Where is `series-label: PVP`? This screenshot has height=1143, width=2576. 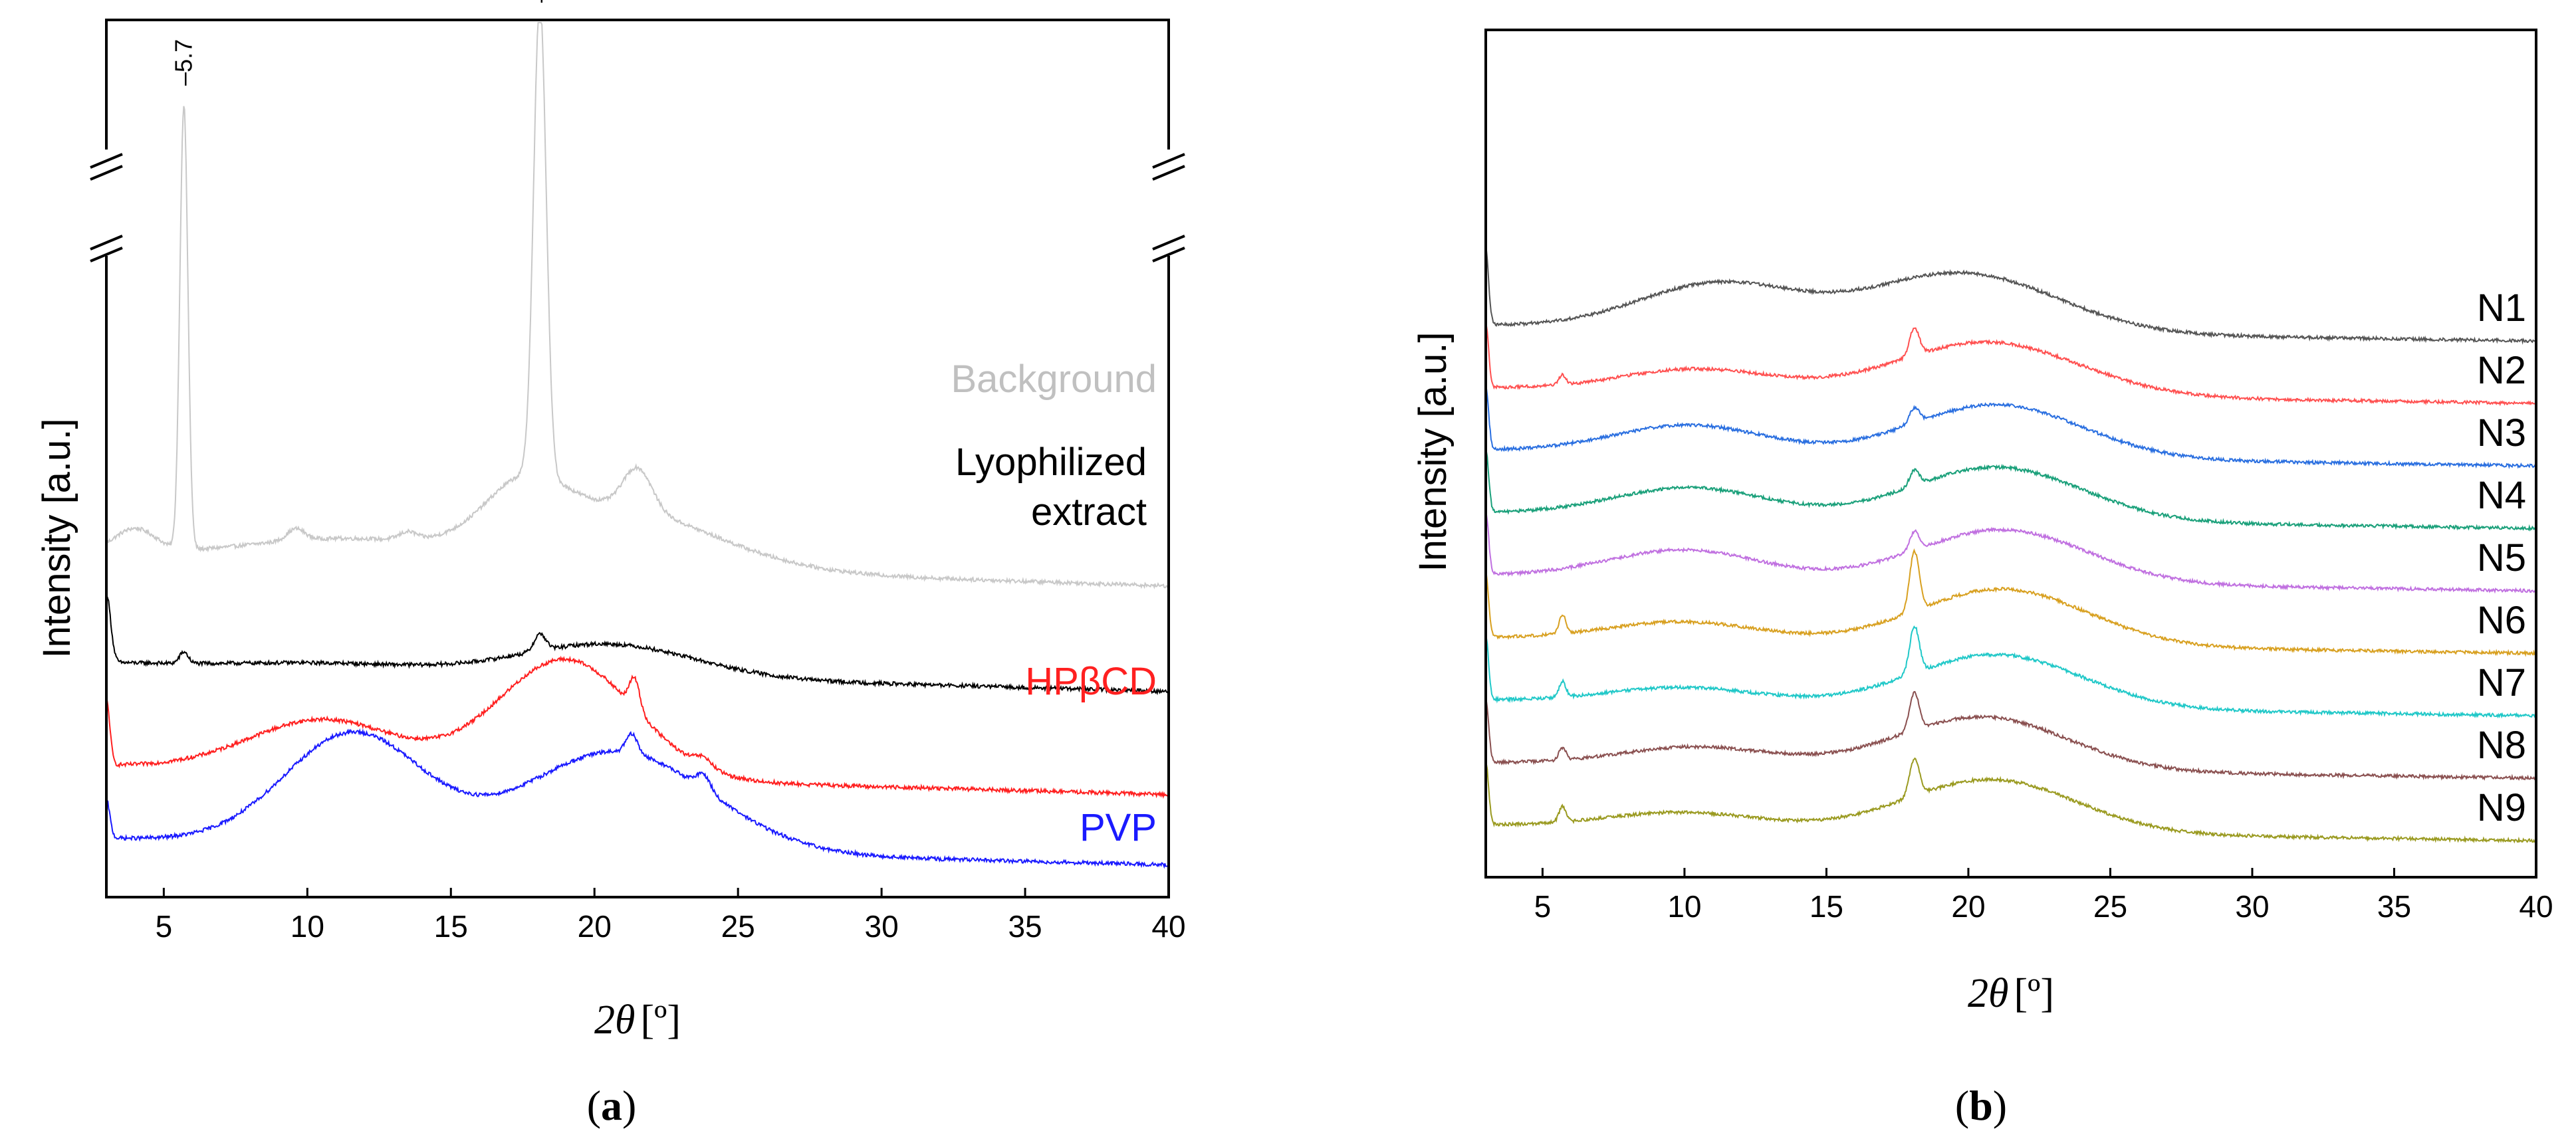
series-label: PVP is located at coordinates (1118, 827).